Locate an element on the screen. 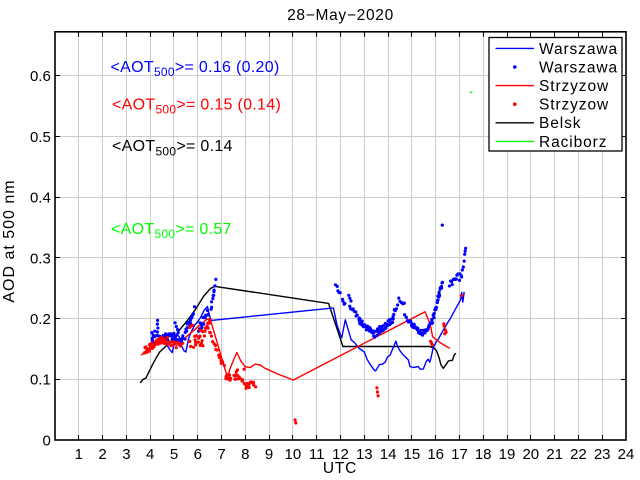 This screenshot has height=480, width=640. svg-text: 28−May−2020 is located at coordinates (340, 15).